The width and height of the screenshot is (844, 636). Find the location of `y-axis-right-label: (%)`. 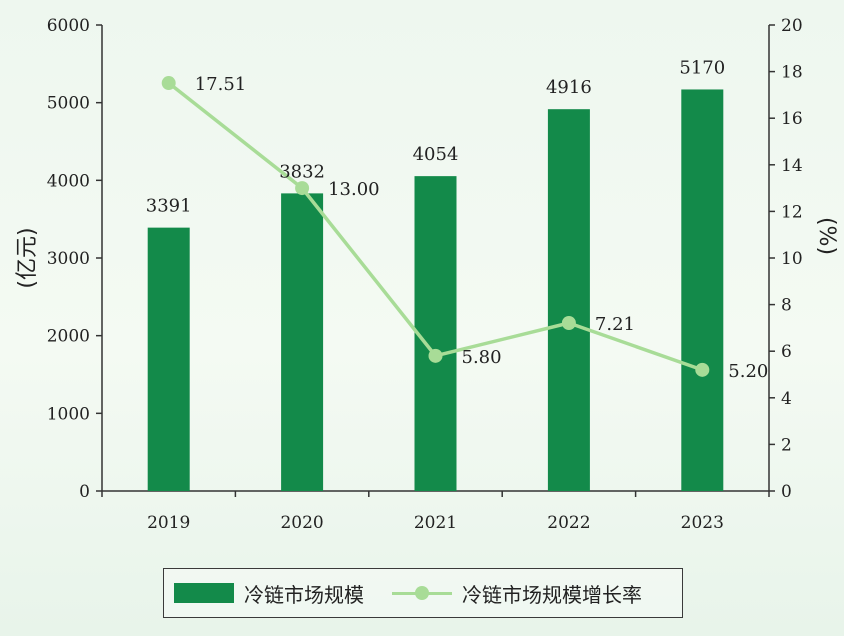

y-axis-right-label: (%) is located at coordinates (826, 236).